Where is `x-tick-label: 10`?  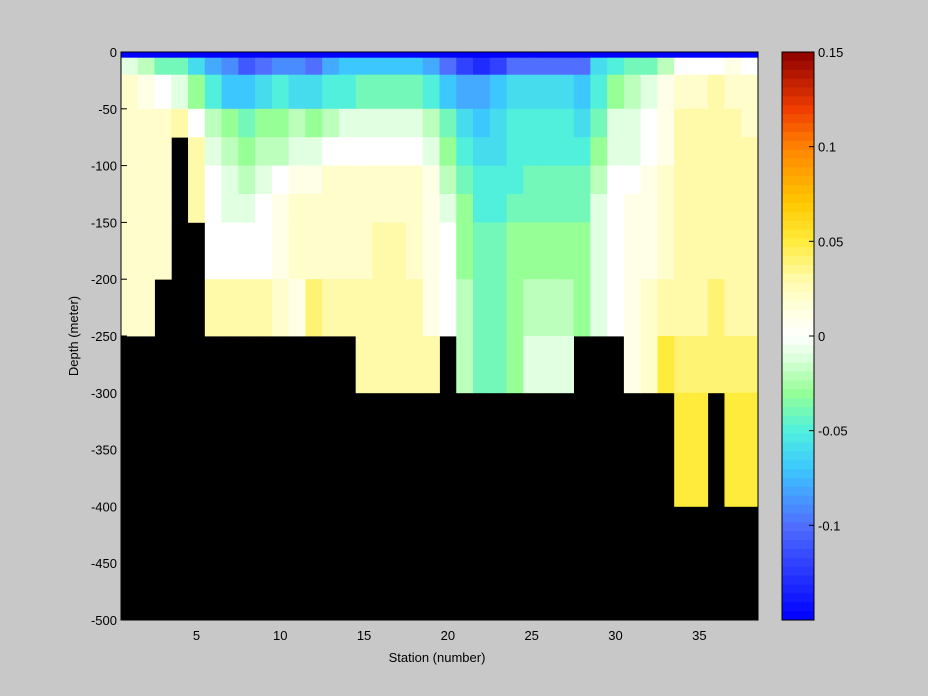 x-tick-label: 10 is located at coordinates (280, 635).